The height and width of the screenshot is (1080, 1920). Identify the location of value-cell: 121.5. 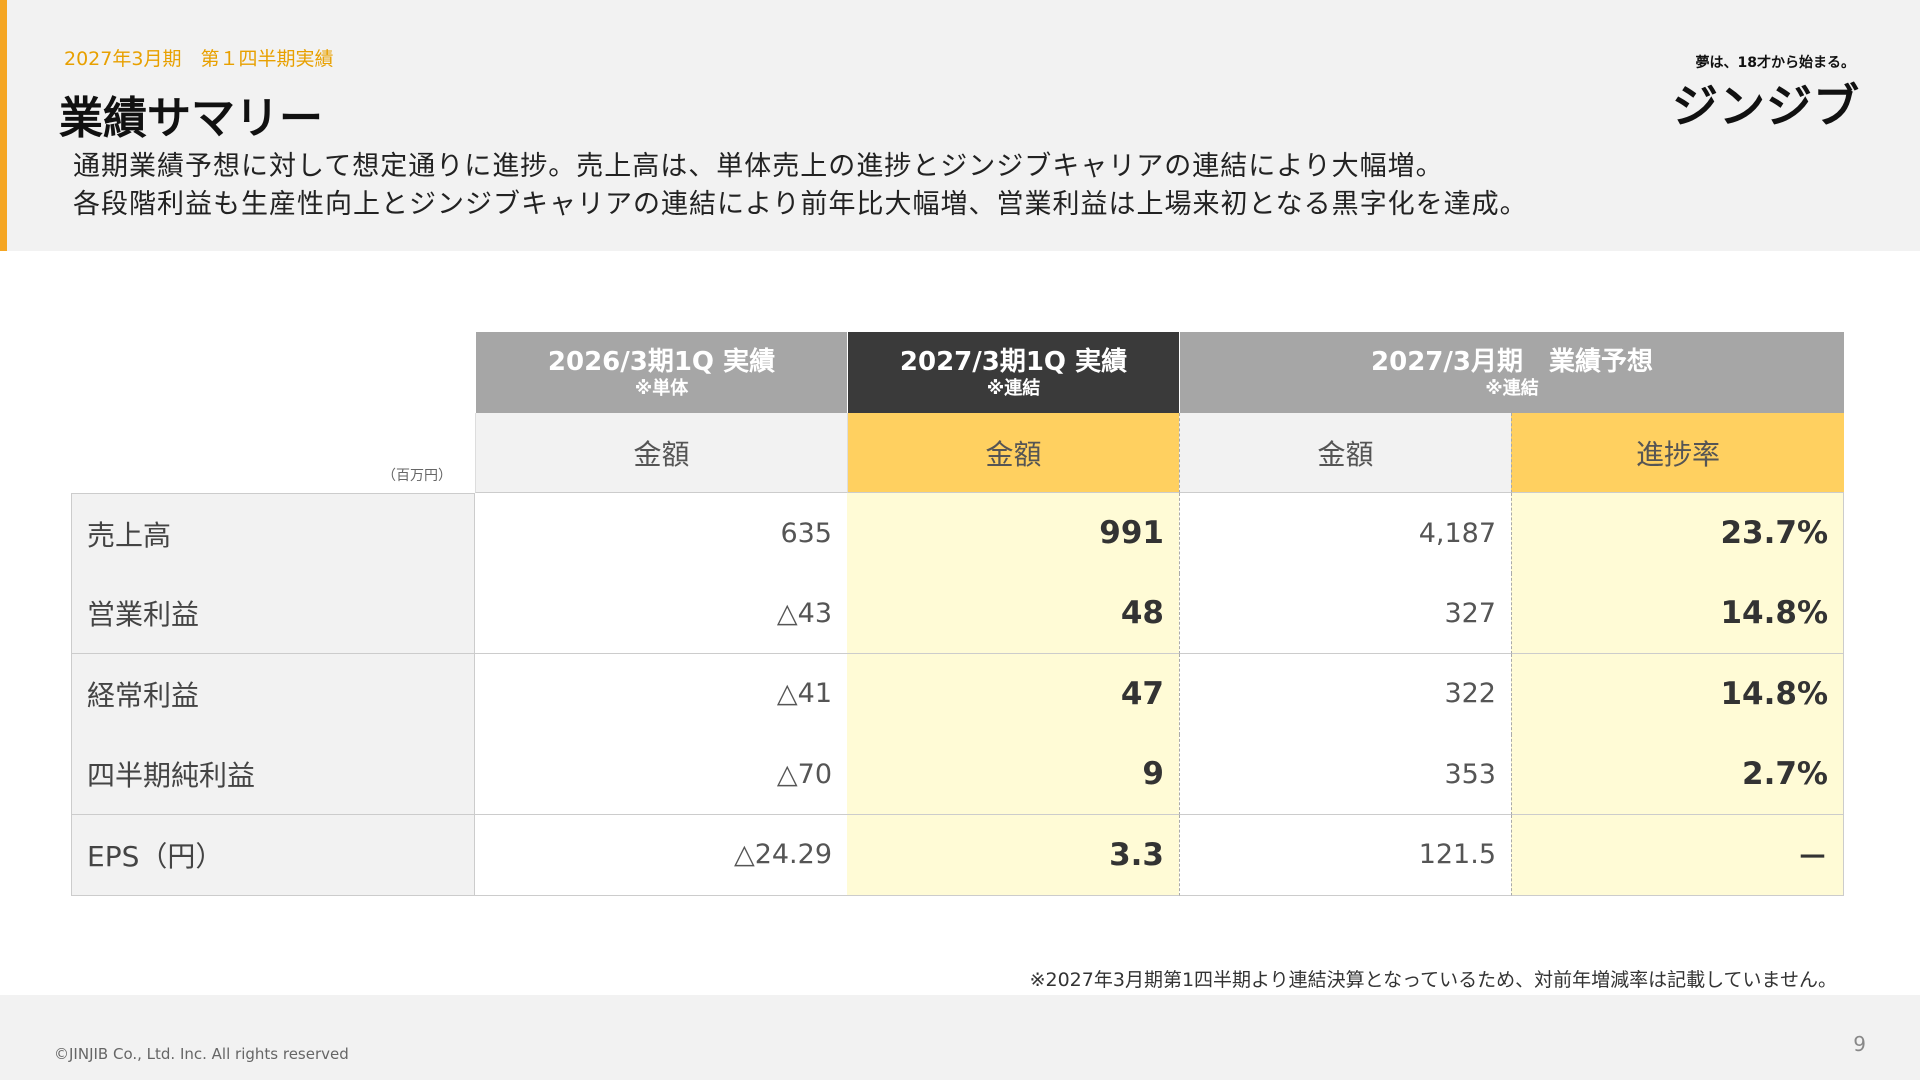
(1345, 855).